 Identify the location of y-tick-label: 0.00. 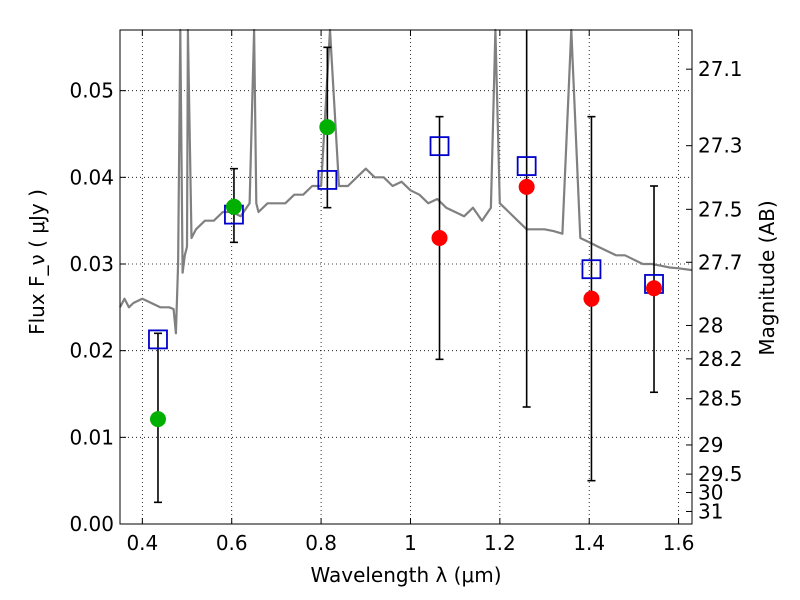
(91, 524).